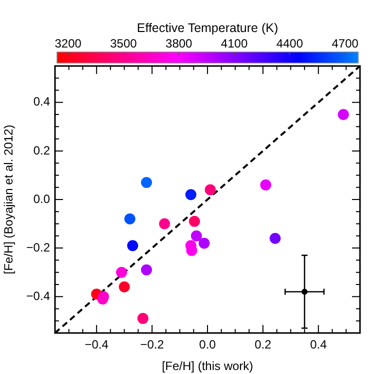  I want to click on y-tick-label: −0.4, so click(38, 295).